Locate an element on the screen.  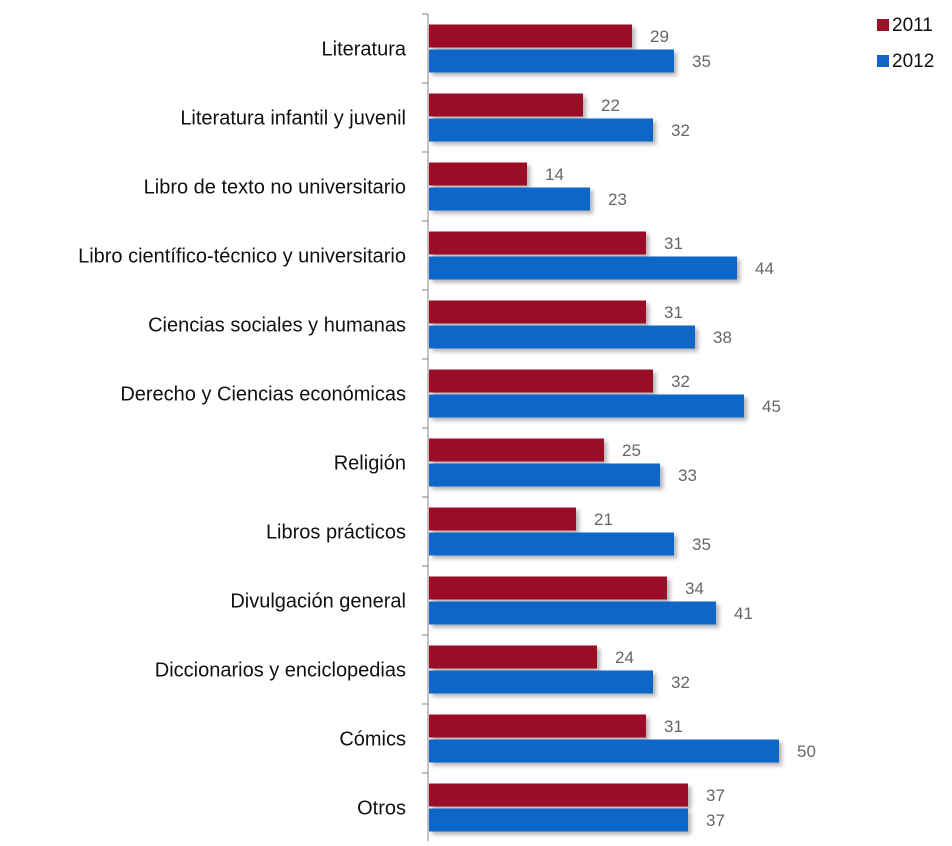
data-label-2011: 21 is located at coordinates (603, 519).